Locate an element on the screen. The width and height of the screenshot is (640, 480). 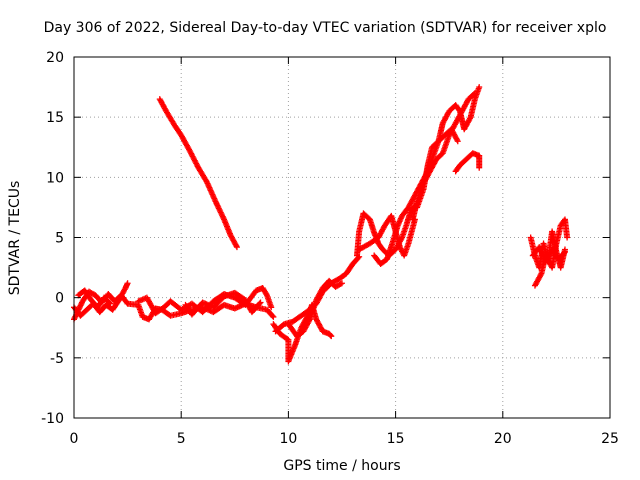
y-tick-label: 20 is located at coordinates (55, 58).